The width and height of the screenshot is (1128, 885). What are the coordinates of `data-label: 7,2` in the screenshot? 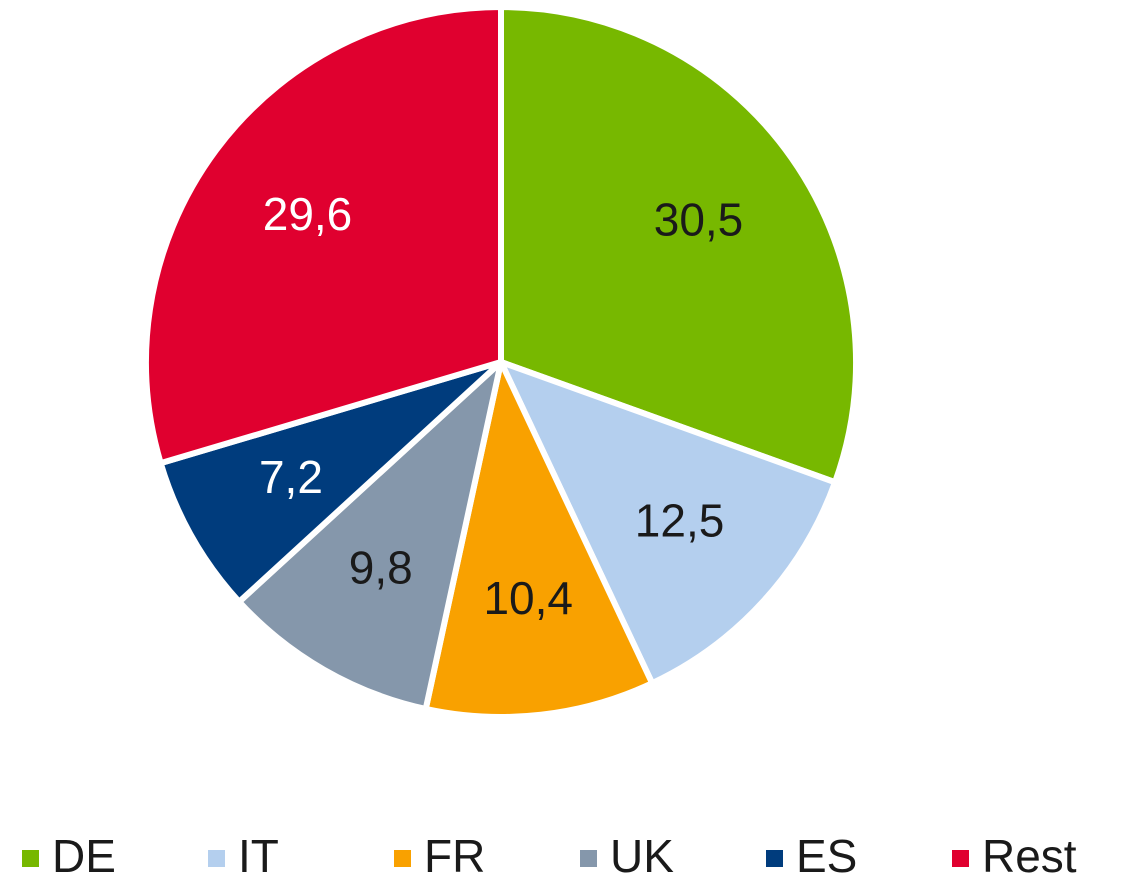 It's located at (291, 477).